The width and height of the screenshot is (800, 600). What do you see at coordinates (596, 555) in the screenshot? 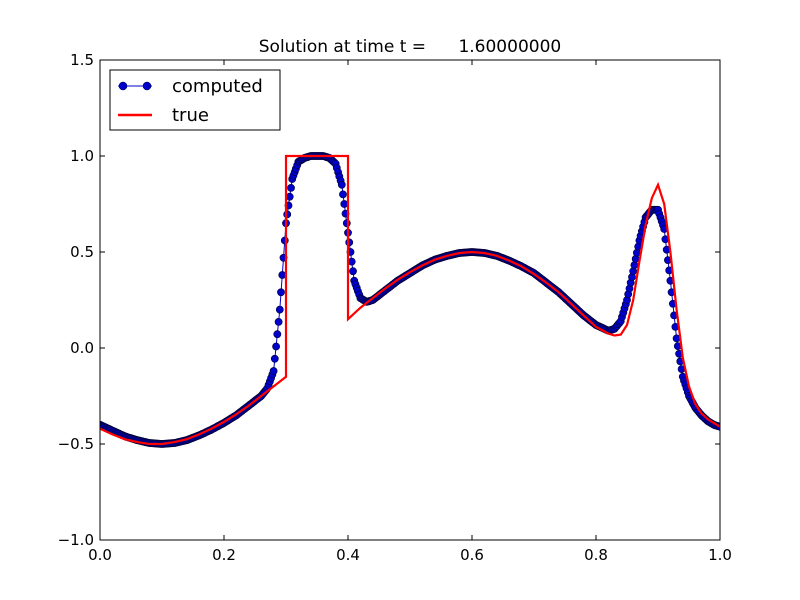
I see `x-tick-label: 0.8` at bounding box center [596, 555].